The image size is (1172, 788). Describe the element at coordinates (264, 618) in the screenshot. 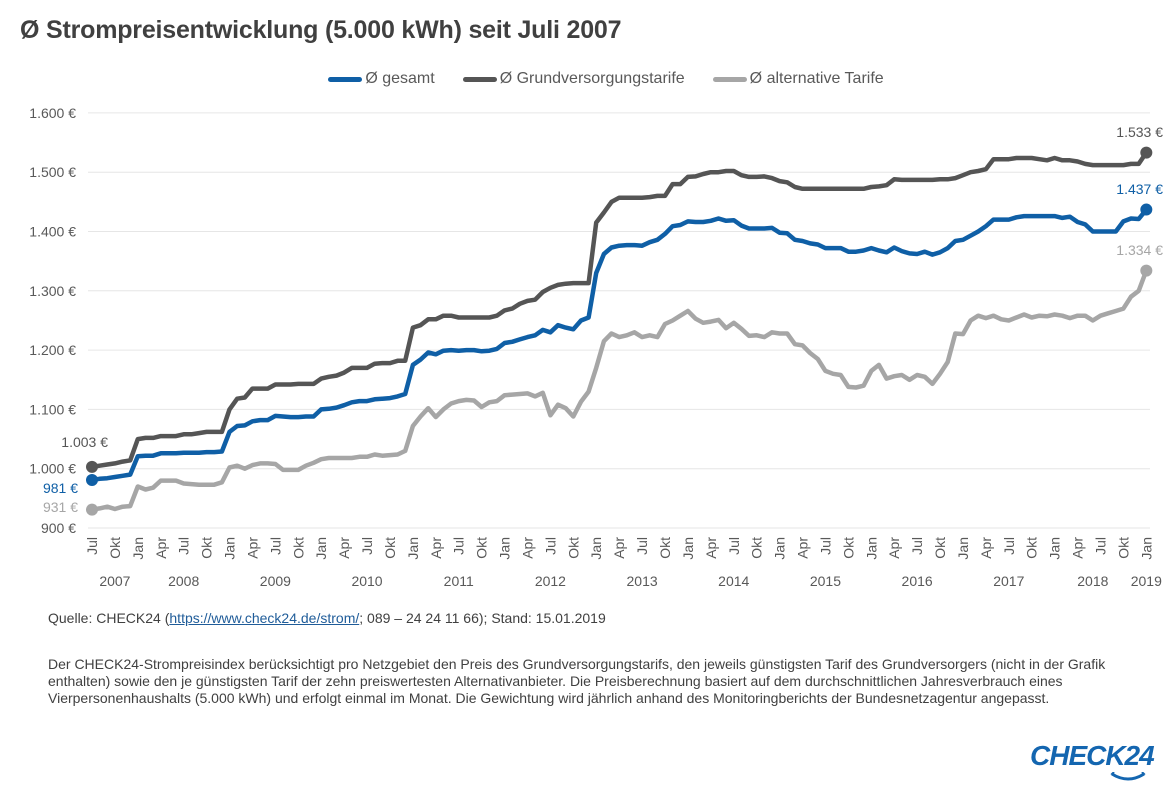

I see `source-link: https://www.check24.de/strom/` at that location.